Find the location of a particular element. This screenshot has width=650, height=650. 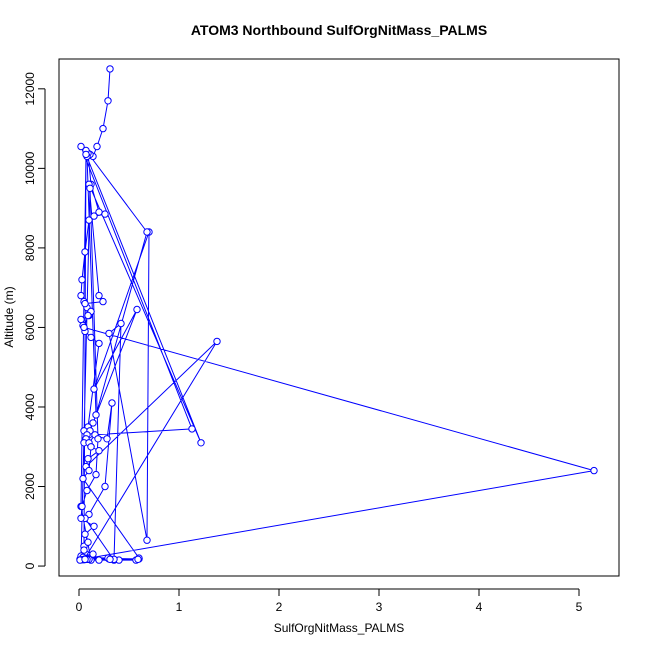

x-axis: 0 1 2 3 4 5 is located at coordinates (329, 601).